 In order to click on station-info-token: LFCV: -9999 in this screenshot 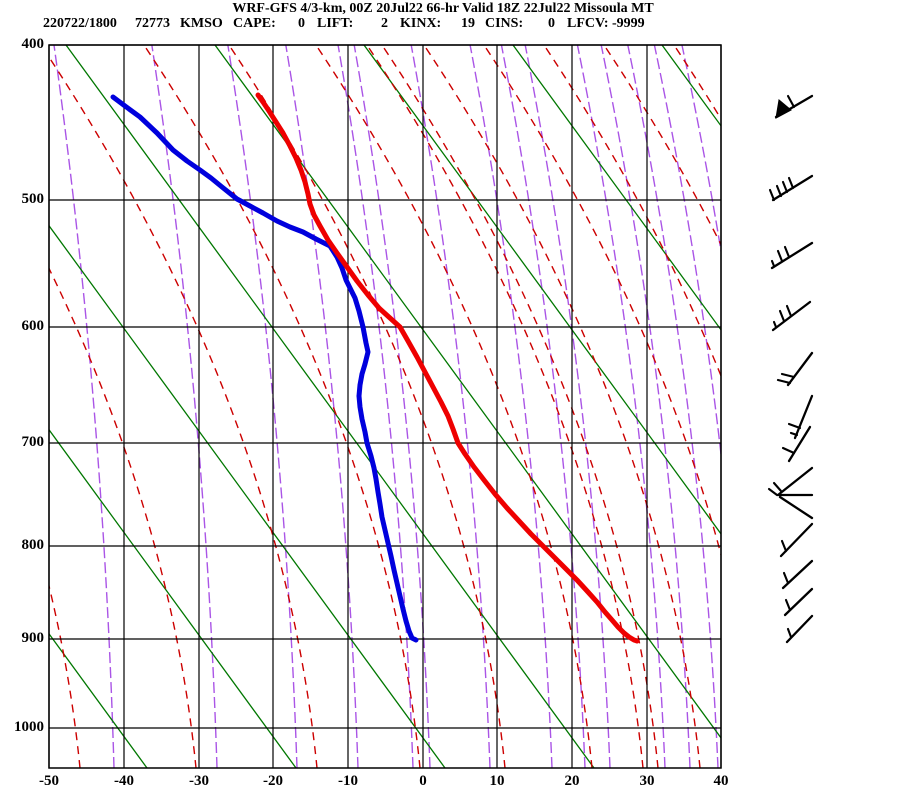, I will do `click(606, 23)`.